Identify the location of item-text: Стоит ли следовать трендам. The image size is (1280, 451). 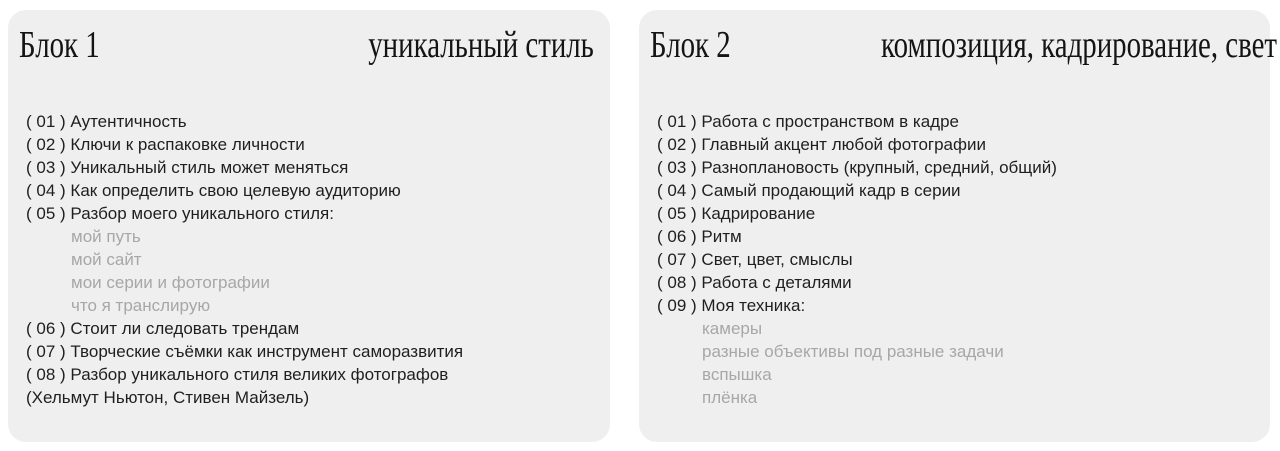
(185, 328).